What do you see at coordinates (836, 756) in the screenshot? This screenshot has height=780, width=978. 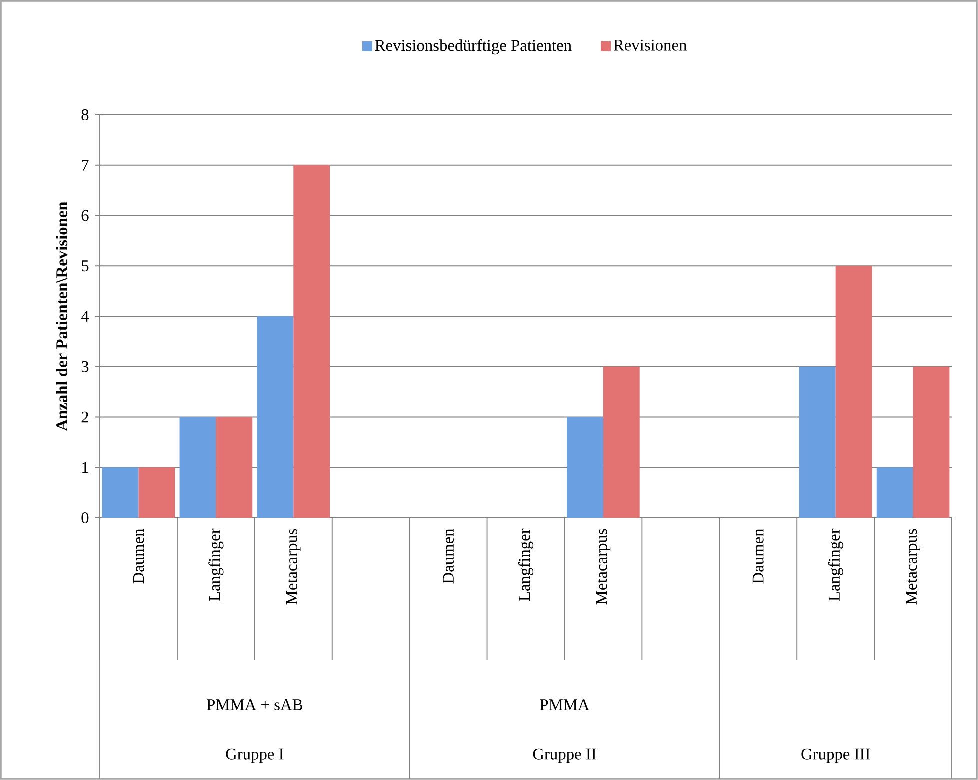 I see `text: Gruppe III` at bounding box center [836, 756].